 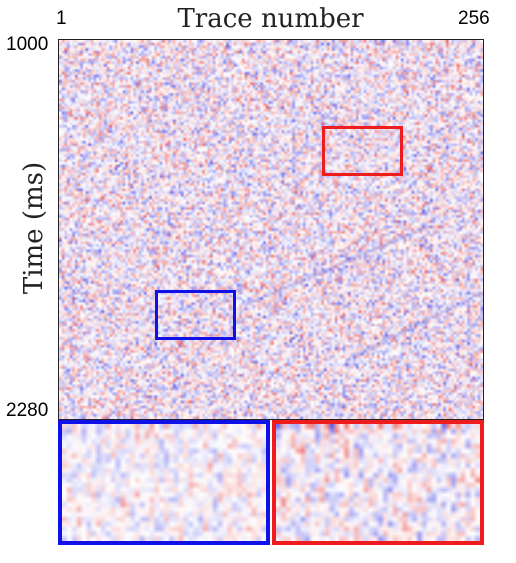 What do you see at coordinates (61, 18) in the screenshot?
I see `x-tick-min: 1` at bounding box center [61, 18].